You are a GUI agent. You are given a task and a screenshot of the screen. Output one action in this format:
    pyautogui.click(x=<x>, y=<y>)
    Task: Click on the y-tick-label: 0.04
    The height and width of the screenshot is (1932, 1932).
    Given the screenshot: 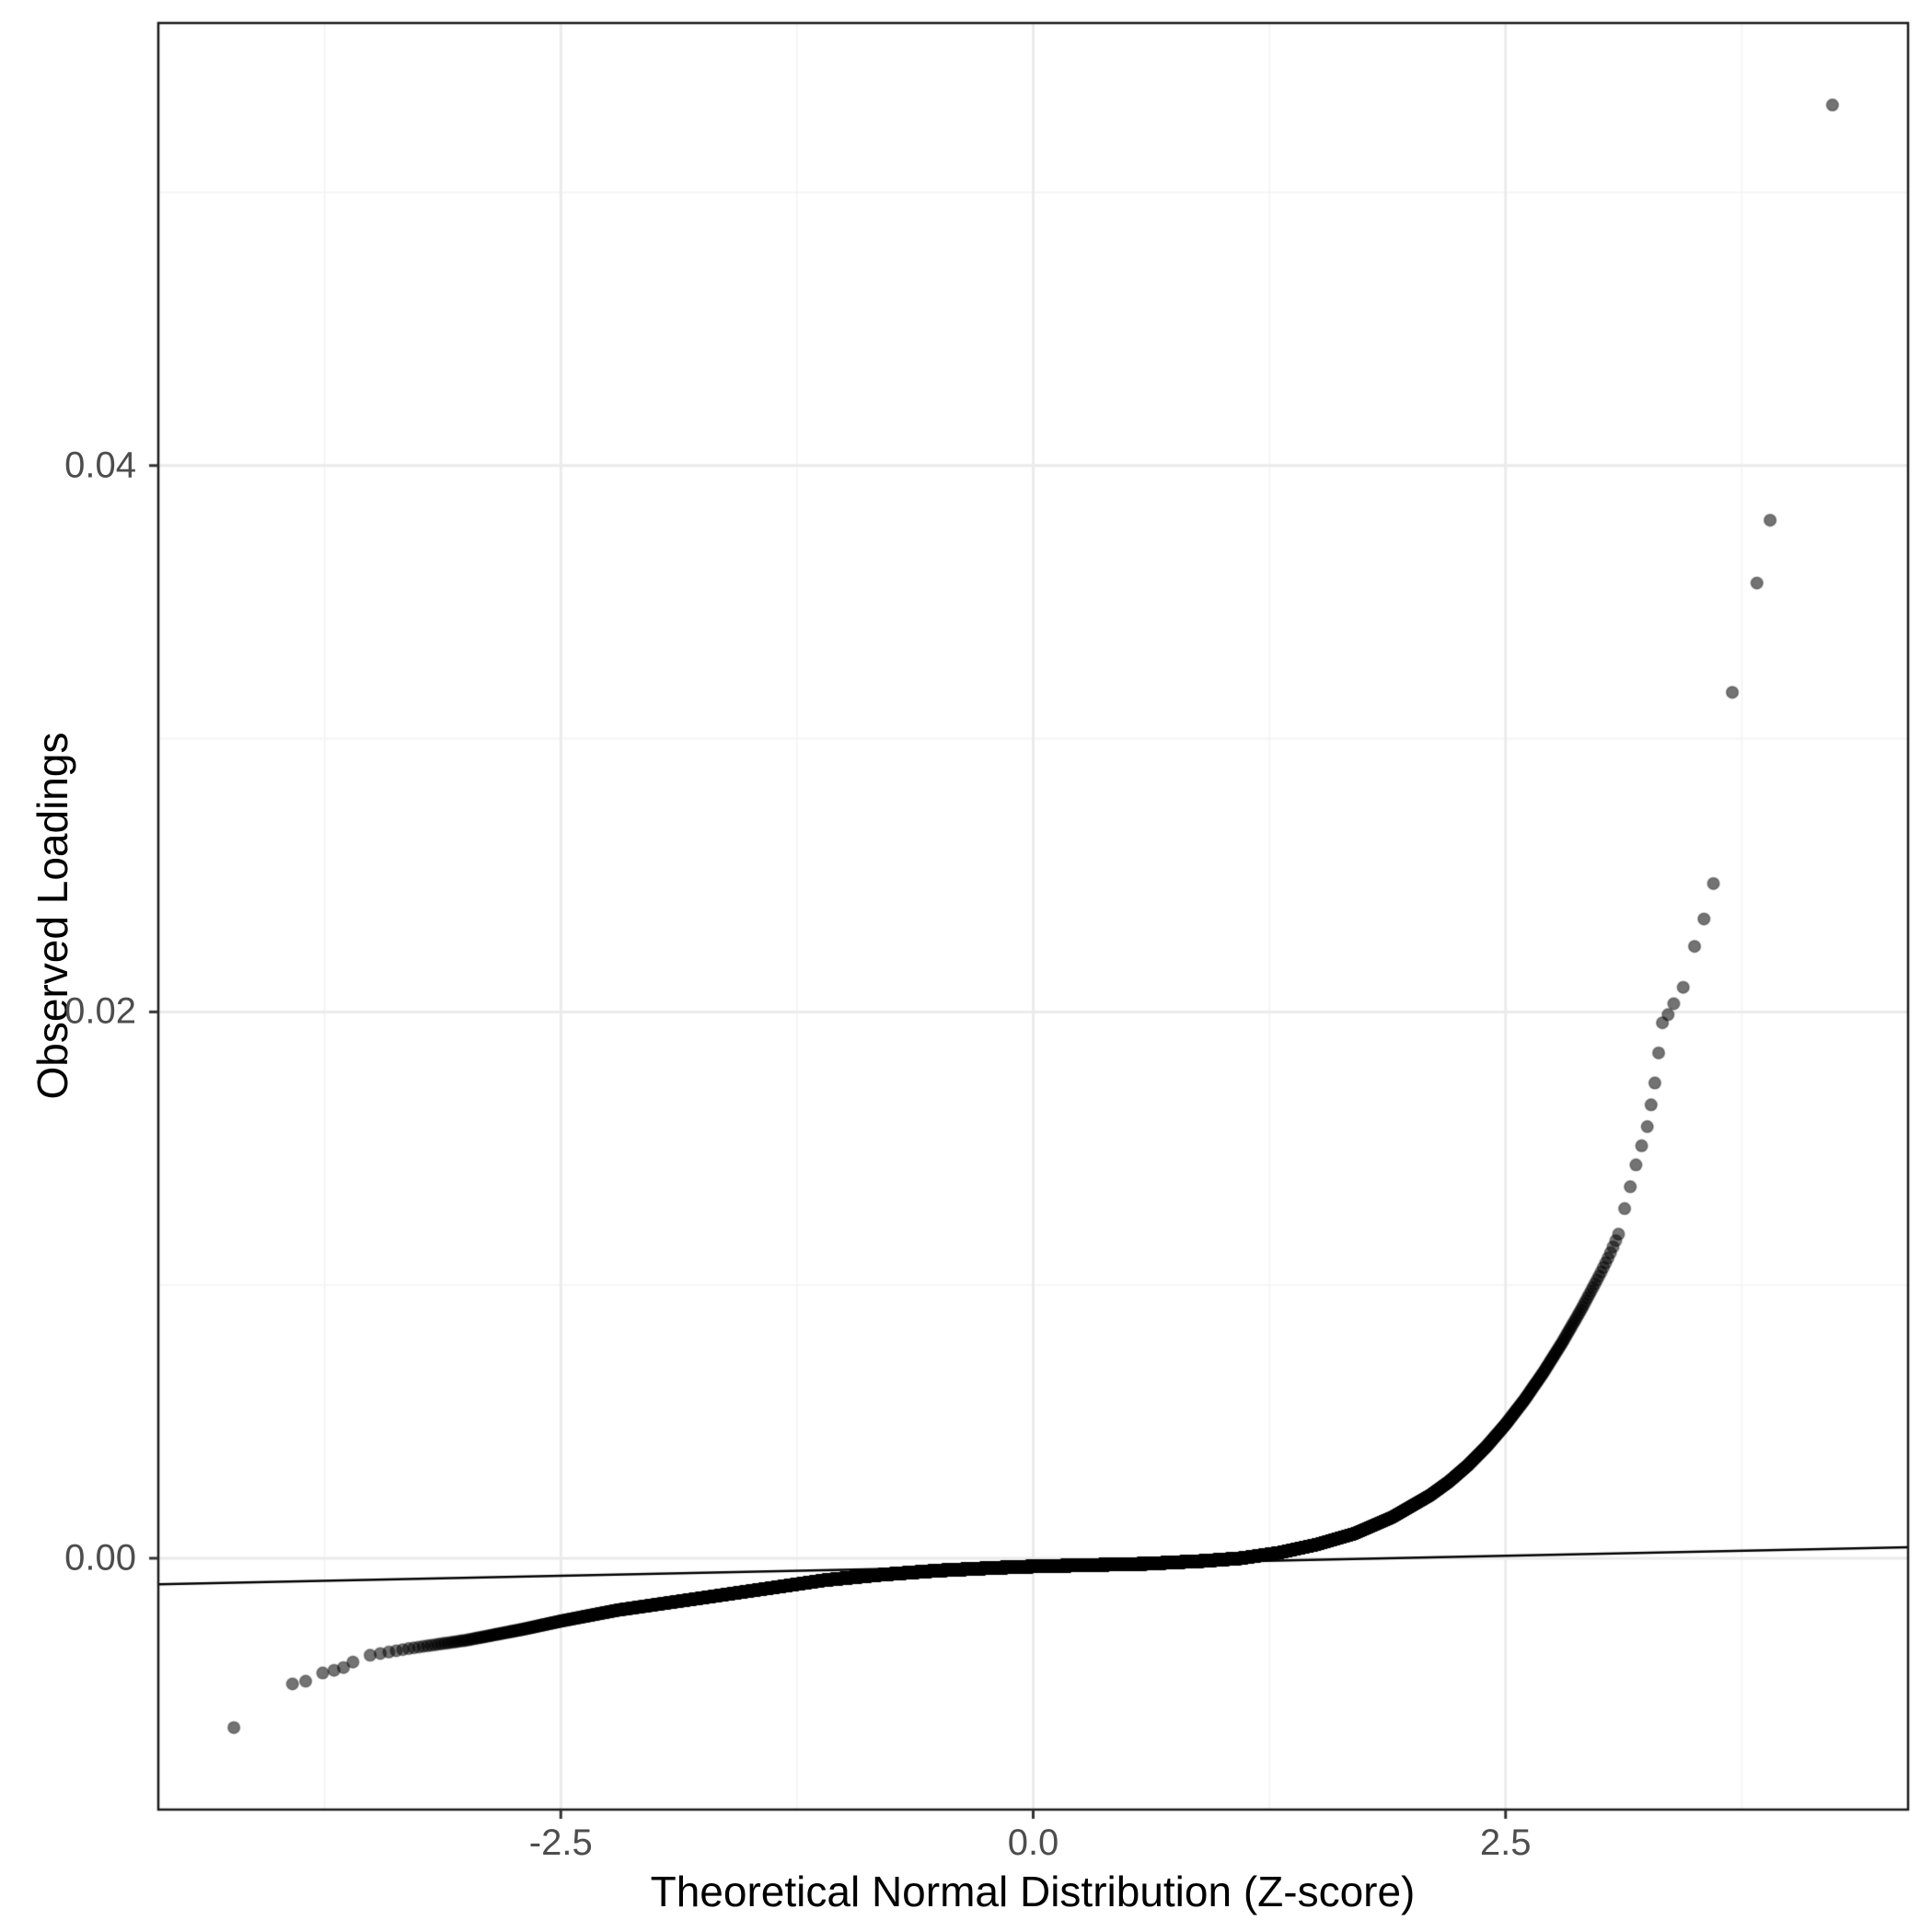 What is the action you would take?
    pyautogui.click(x=100, y=466)
    